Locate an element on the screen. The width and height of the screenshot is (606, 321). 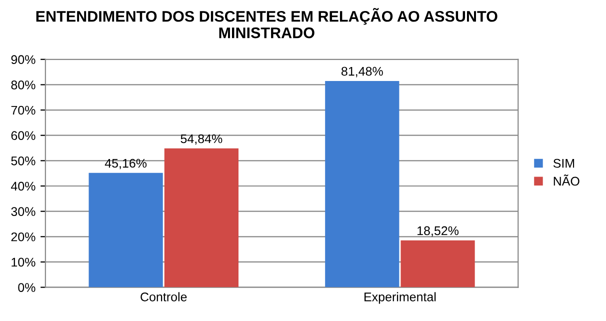
y-tick-label: 0% is located at coordinates (27, 287).